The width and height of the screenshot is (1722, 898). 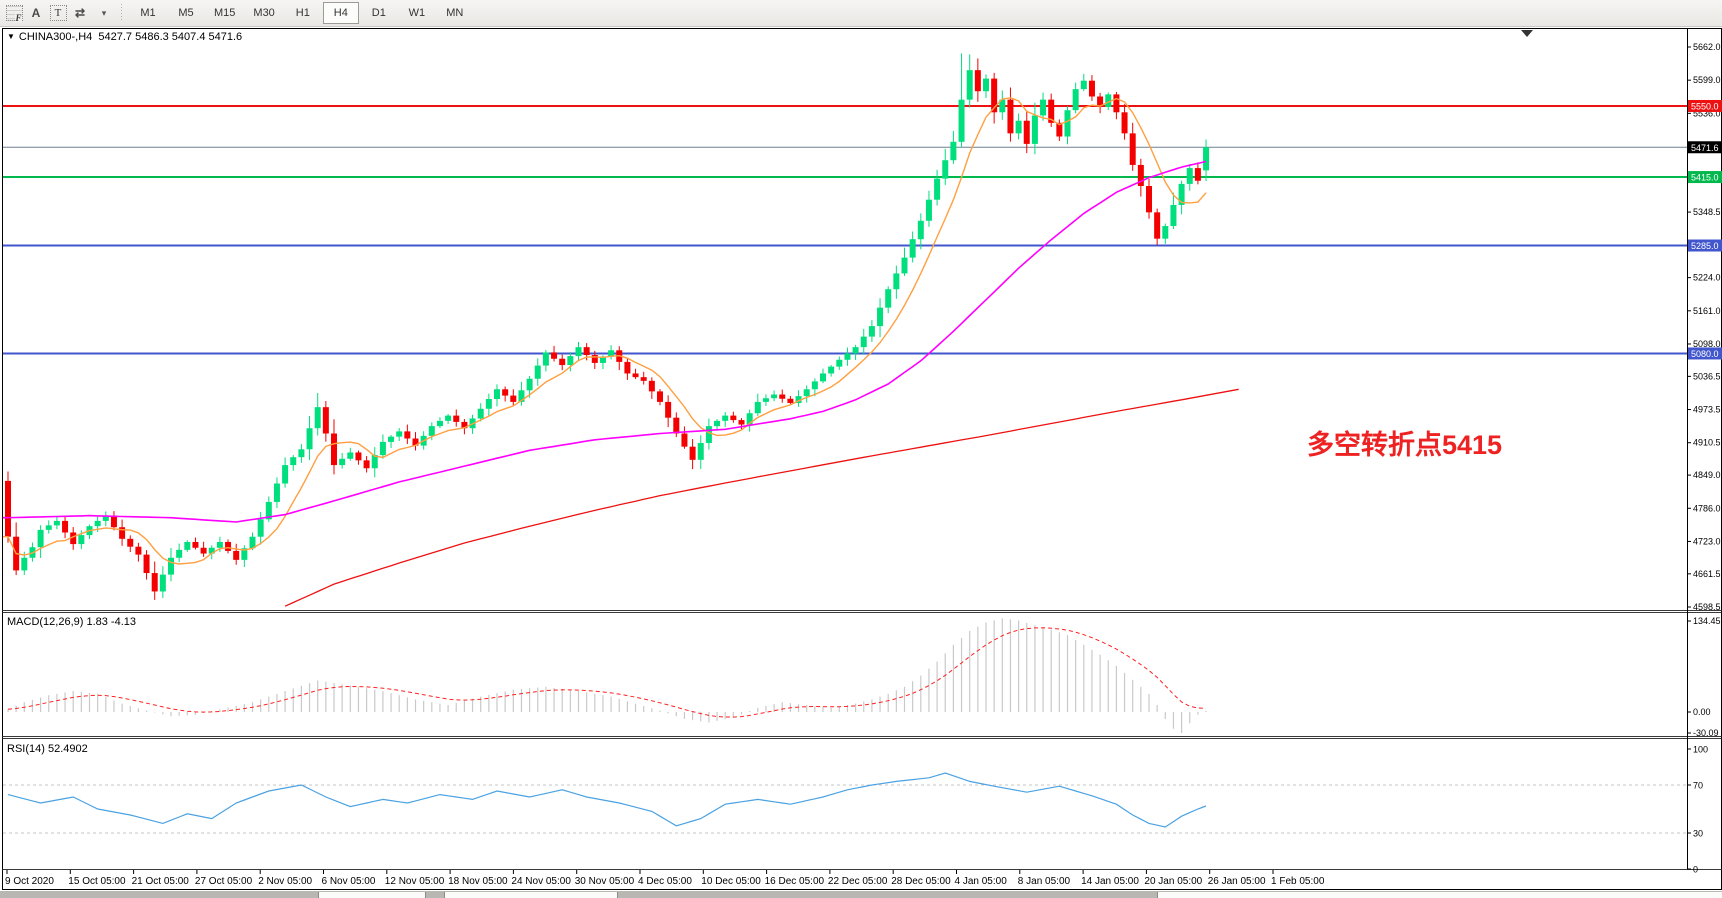 What do you see at coordinates (285, 881) in the screenshot?
I see `x-axis-label: 2 Nov 05:00` at bounding box center [285, 881].